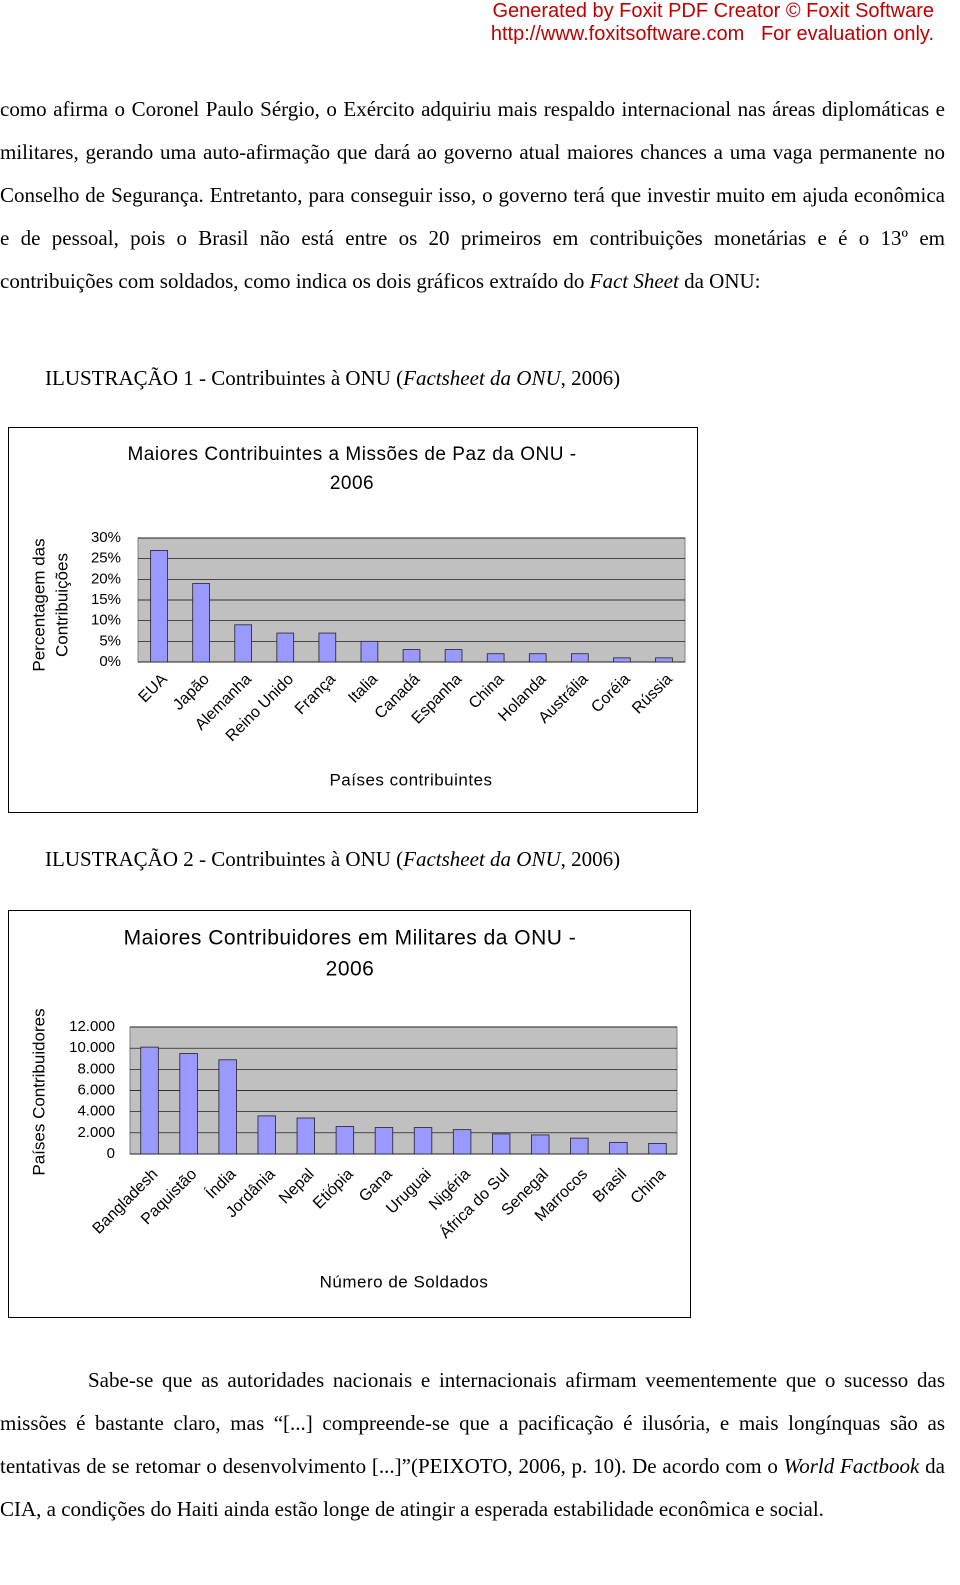 The height and width of the screenshot is (1585, 960). Describe the element at coordinates (110, 640) in the screenshot. I see `y-tick-label: 5%` at that location.